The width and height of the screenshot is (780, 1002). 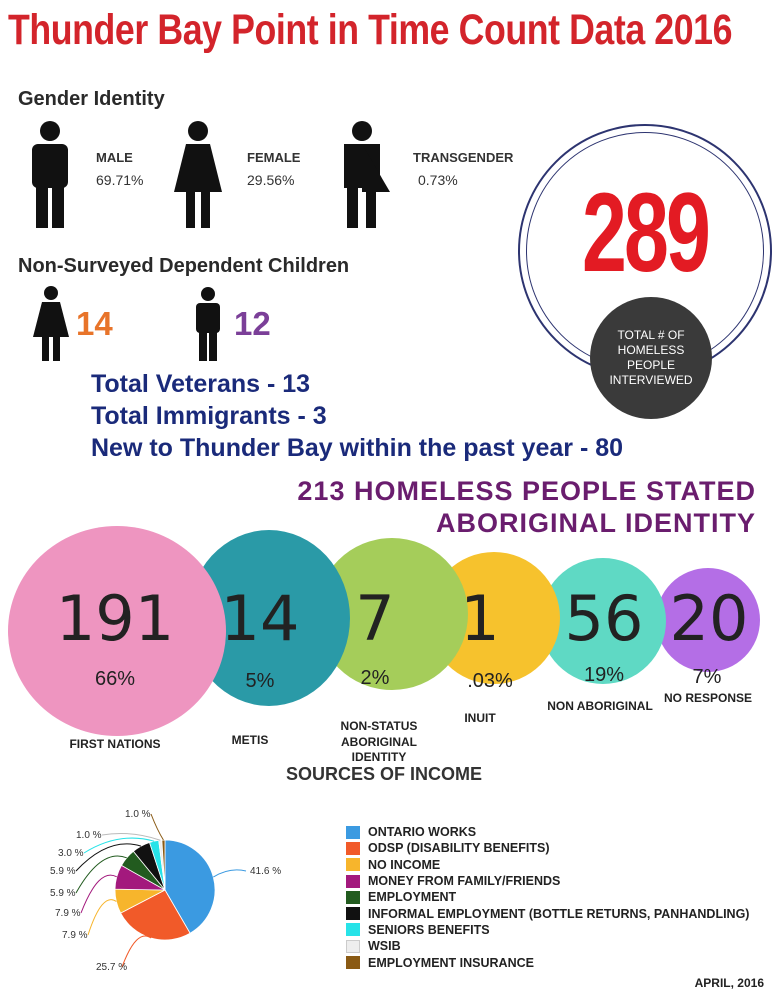 I want to click on legend-item: ONTARIO WORKS, so click(x=547, y=832).